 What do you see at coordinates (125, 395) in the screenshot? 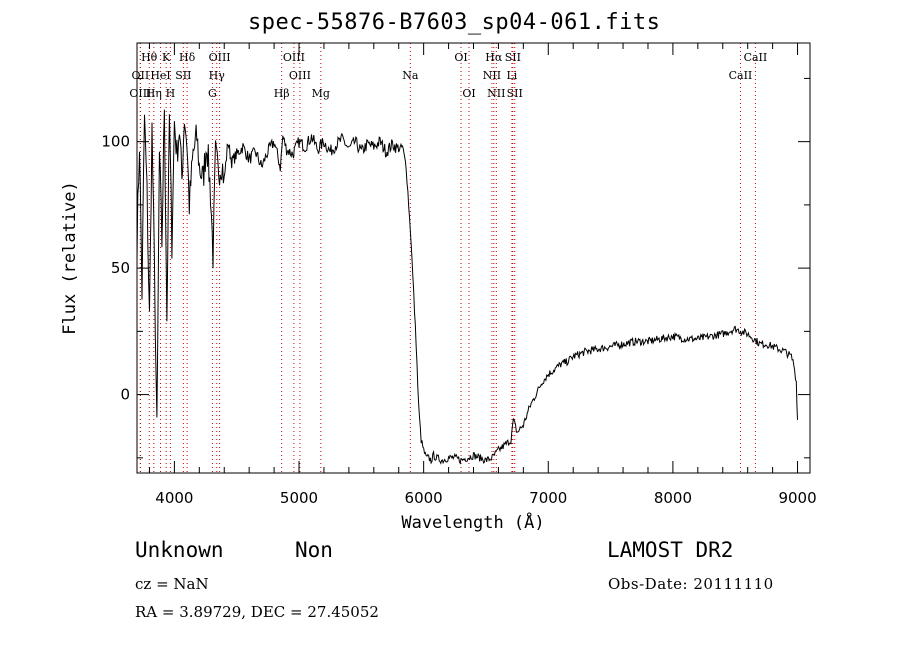
I see `y-tick-label: 0` at bounding box center [125, 395].